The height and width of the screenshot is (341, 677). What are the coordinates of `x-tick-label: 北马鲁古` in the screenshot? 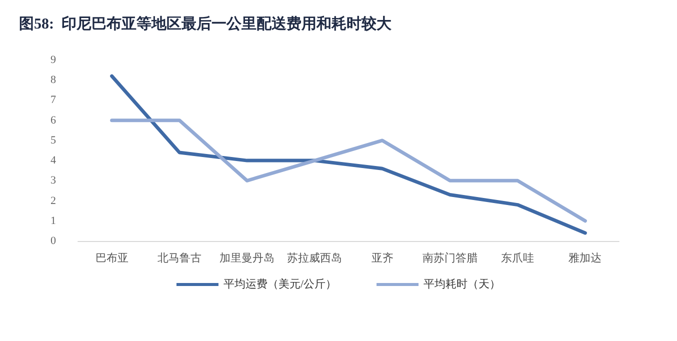 It's located at (179, 258).